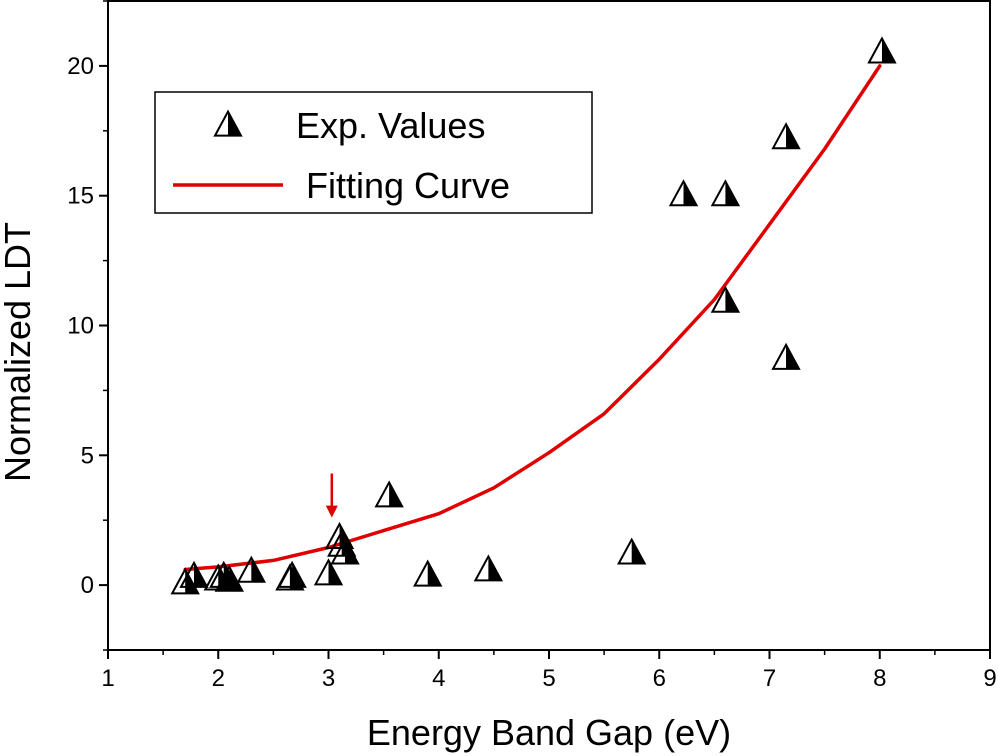  What do you see at coordinates (107, 678) in the screenshot?
I see `x-tick-label: 1` at bounding box center [107, 678].